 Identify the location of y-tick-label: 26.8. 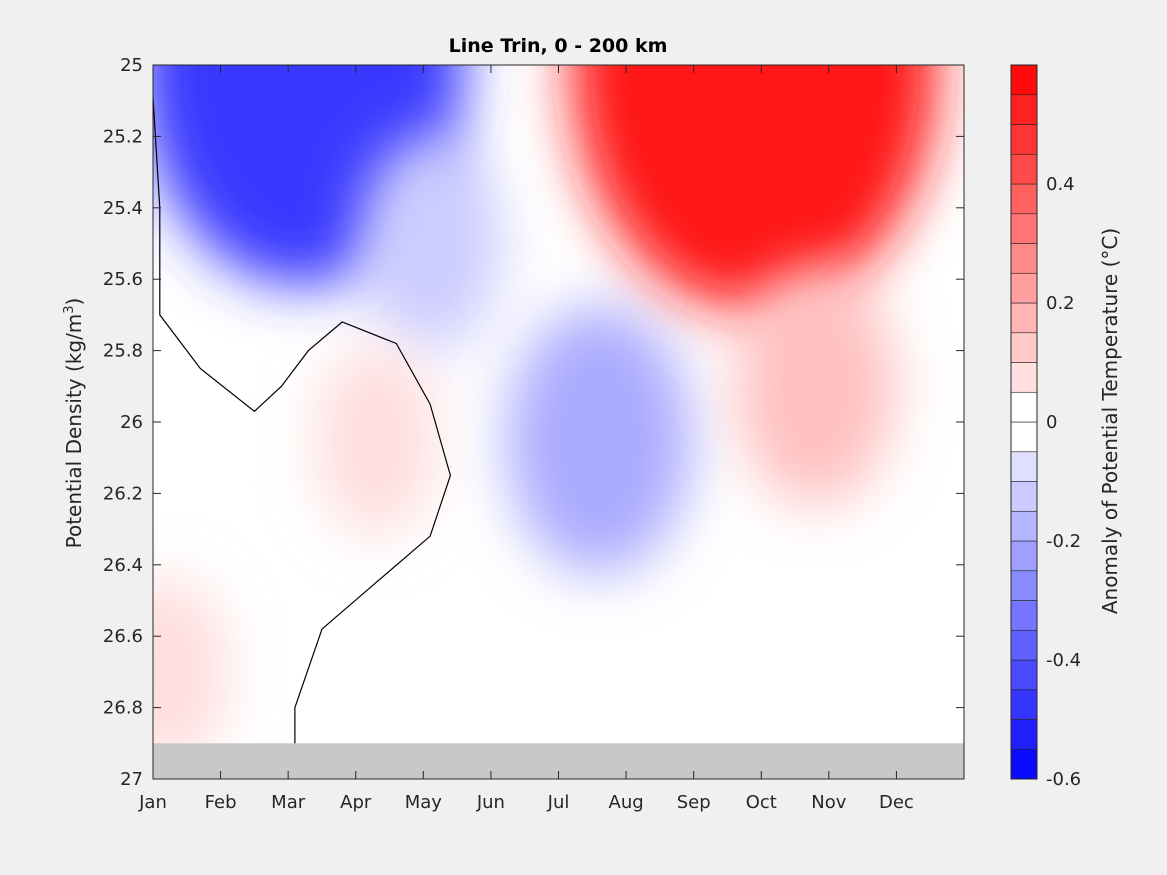
(123, 708).